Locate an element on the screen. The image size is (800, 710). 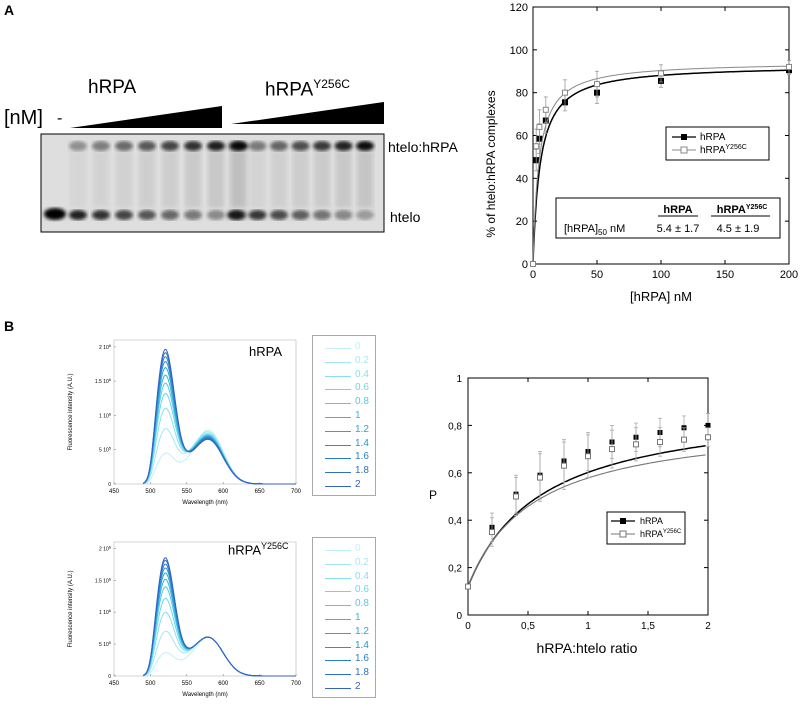
legend-item: 1.6 is located at coordinates (350, 660).